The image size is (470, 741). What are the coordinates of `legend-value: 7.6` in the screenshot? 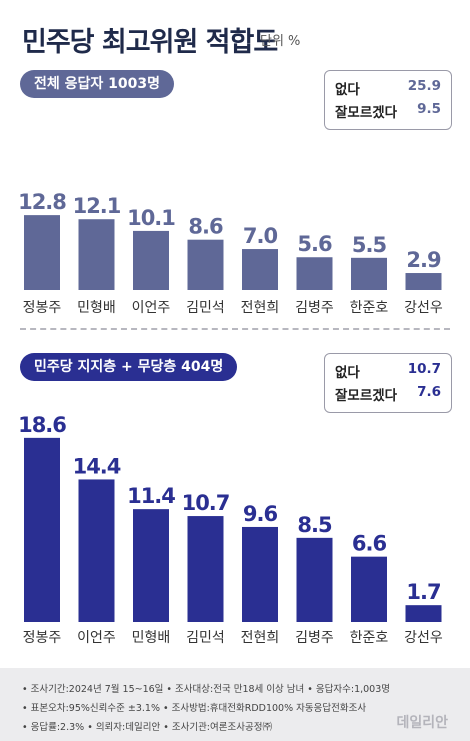 It's located at (429, 392).